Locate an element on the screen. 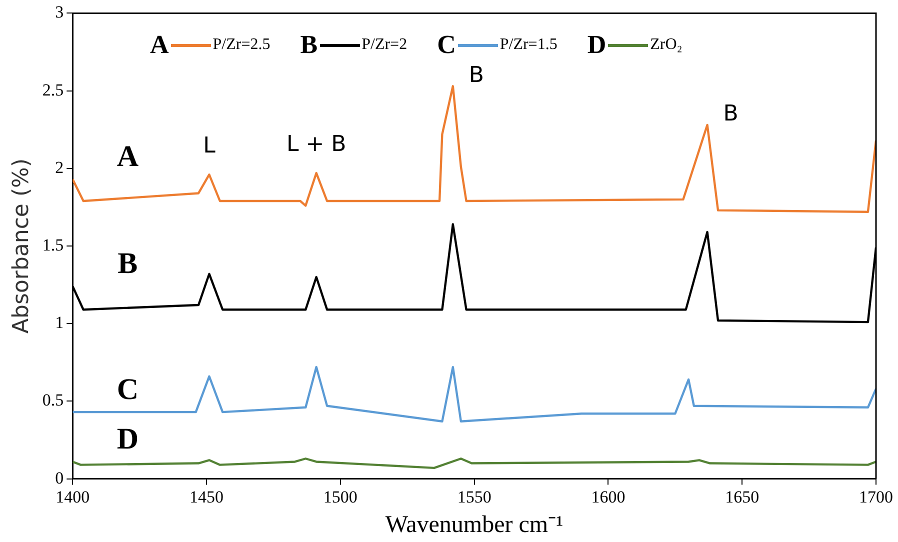 This screenshot has height=542, width=898. y-tick-label: 0.5 is located at coordinates (53, 400).